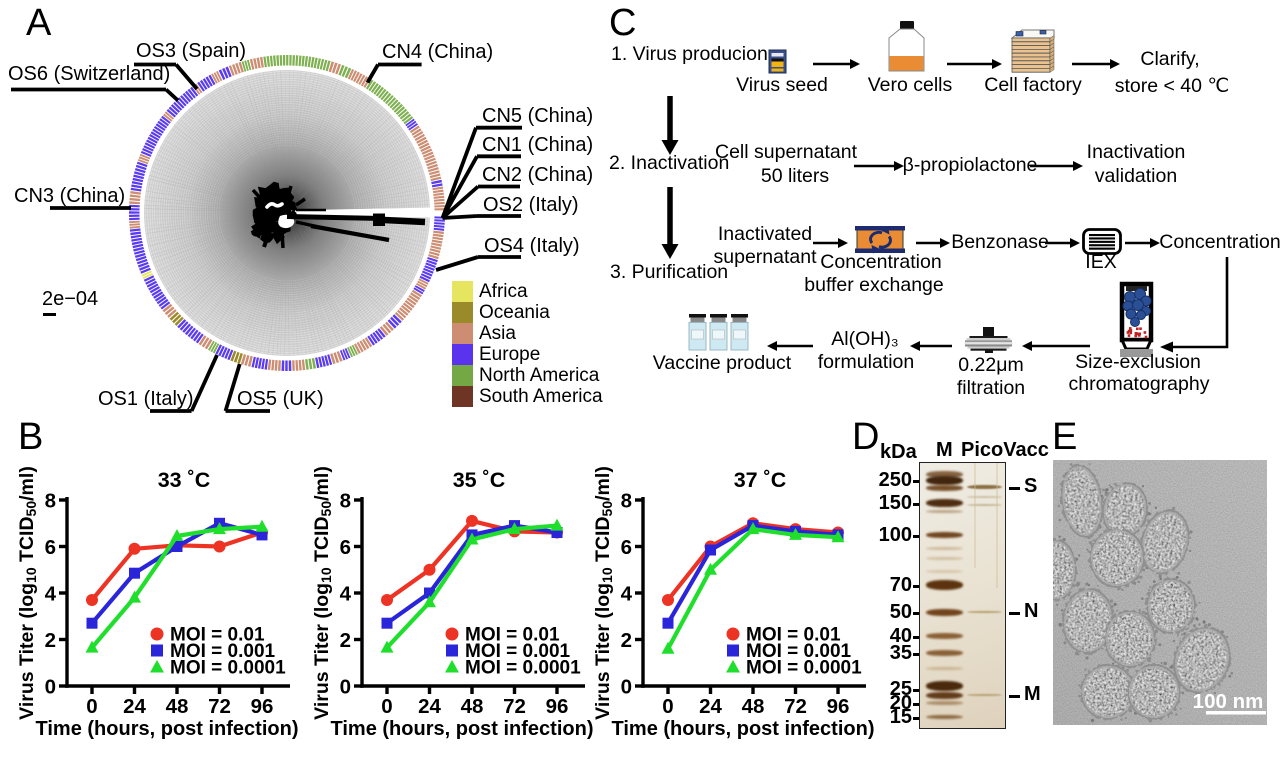 Image resolution: width=1280 pixels, height=757 pixels. What do you see at coordinates (184, 480) in the screenshot?
I see `svg-text: 33 ˚C` at bounding box center [184, 480].